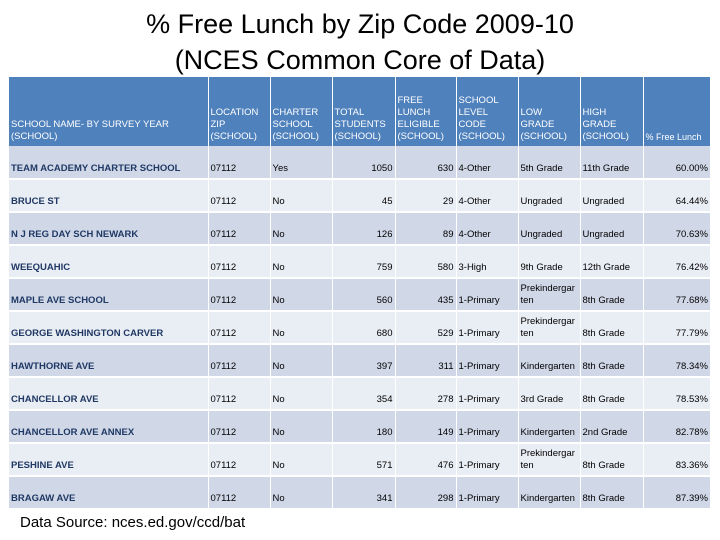  What do you see at coordinates (364, 427) in the screenshot?
I see `cell-total-students: 180` at bounding box center [364, 427].